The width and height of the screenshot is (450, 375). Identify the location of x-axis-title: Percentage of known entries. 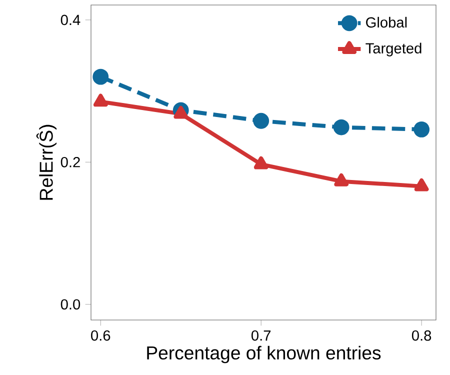
(264, 355).